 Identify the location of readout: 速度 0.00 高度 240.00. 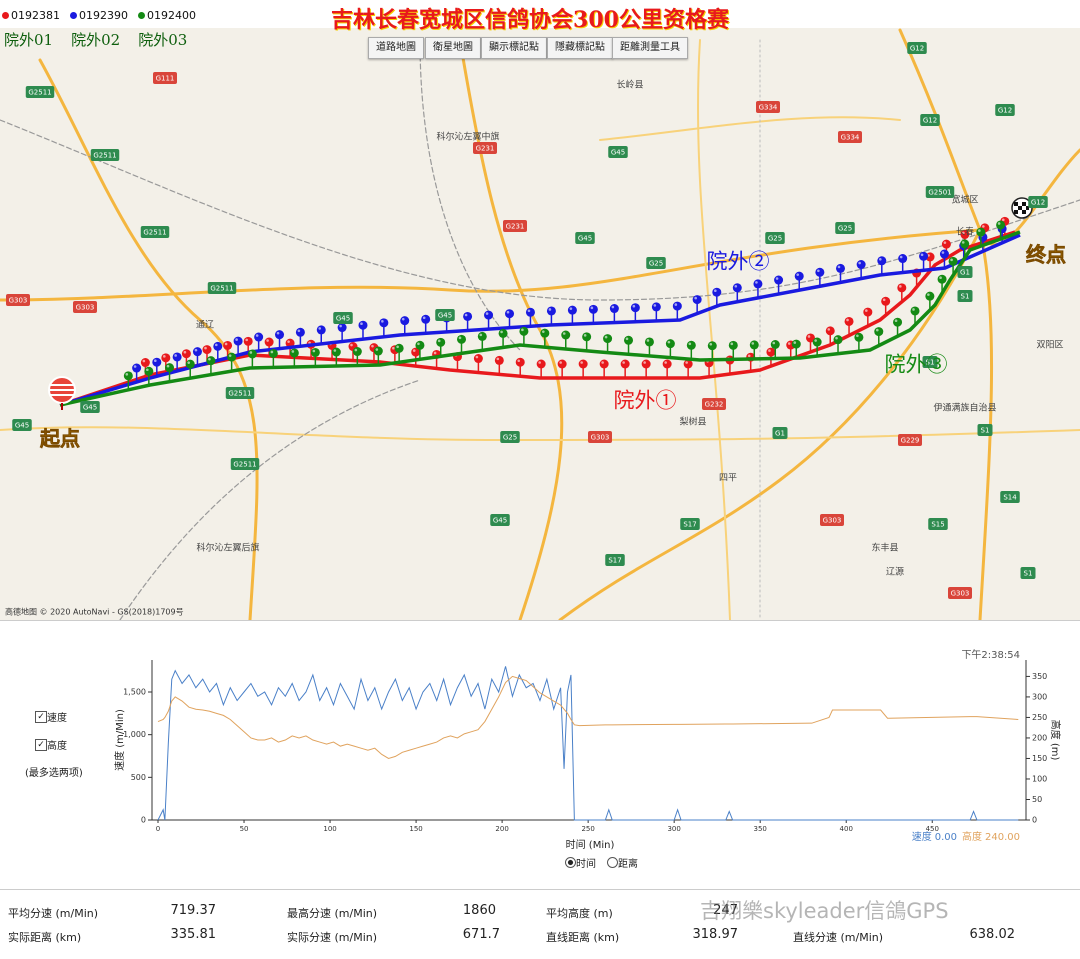
(966, 836).